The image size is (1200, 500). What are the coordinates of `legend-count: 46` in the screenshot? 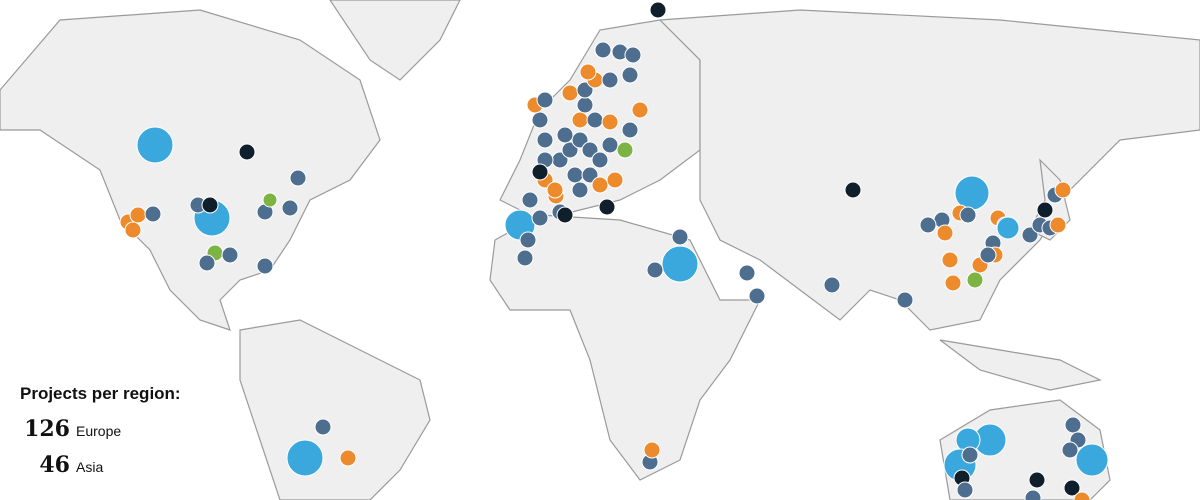 It's located at (54, 465).